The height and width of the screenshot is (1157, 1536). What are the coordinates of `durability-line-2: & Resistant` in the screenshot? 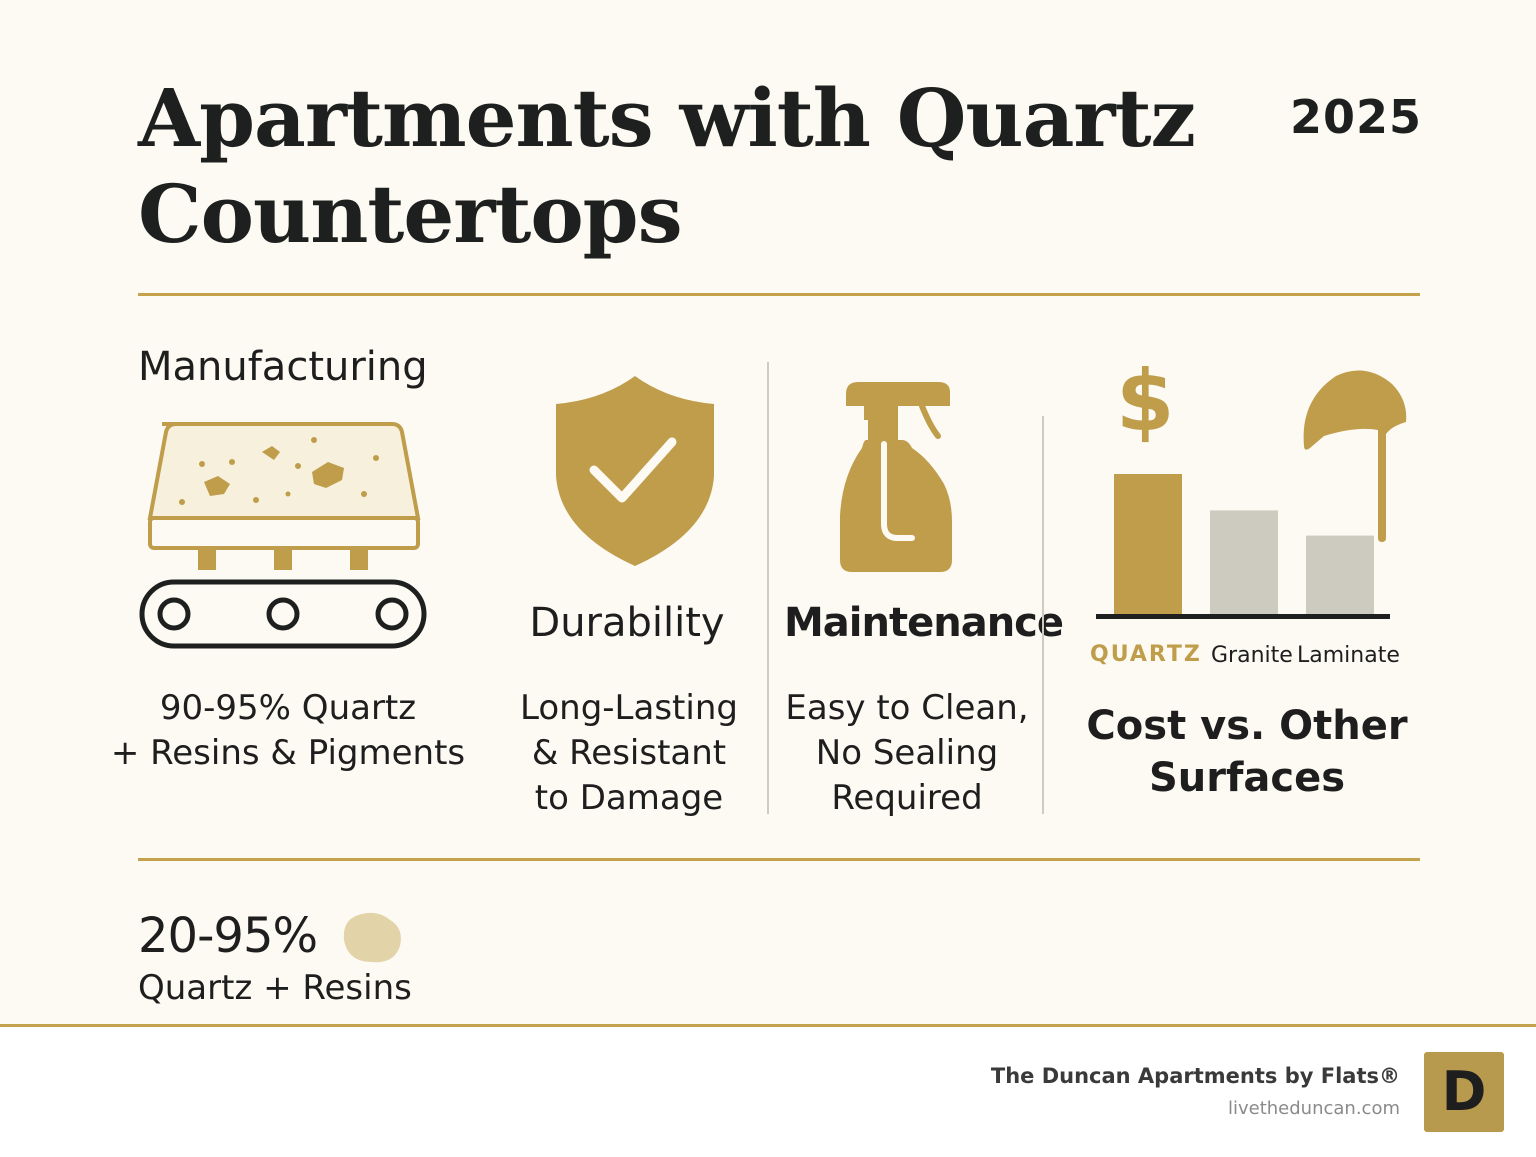 It's located at (629, 753).